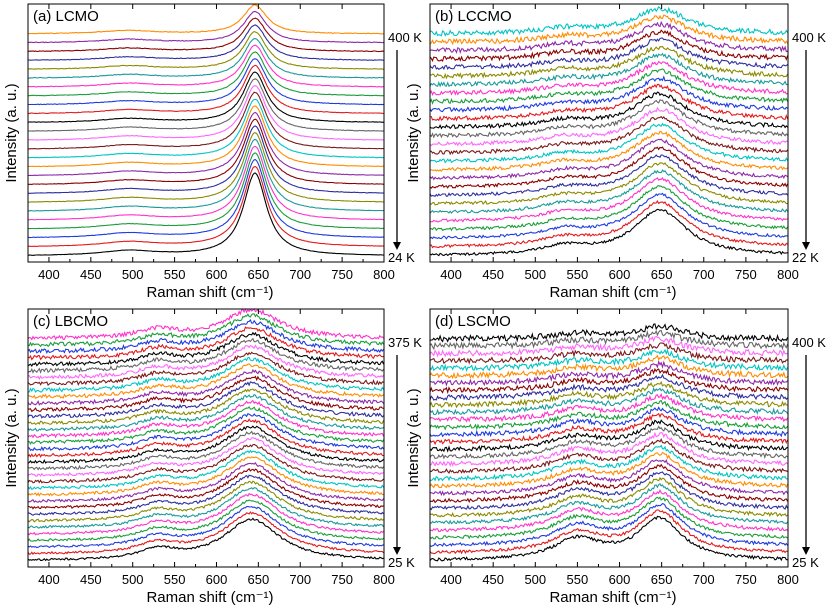  I want to click on x-tick-label: 450, so click(493, 579).